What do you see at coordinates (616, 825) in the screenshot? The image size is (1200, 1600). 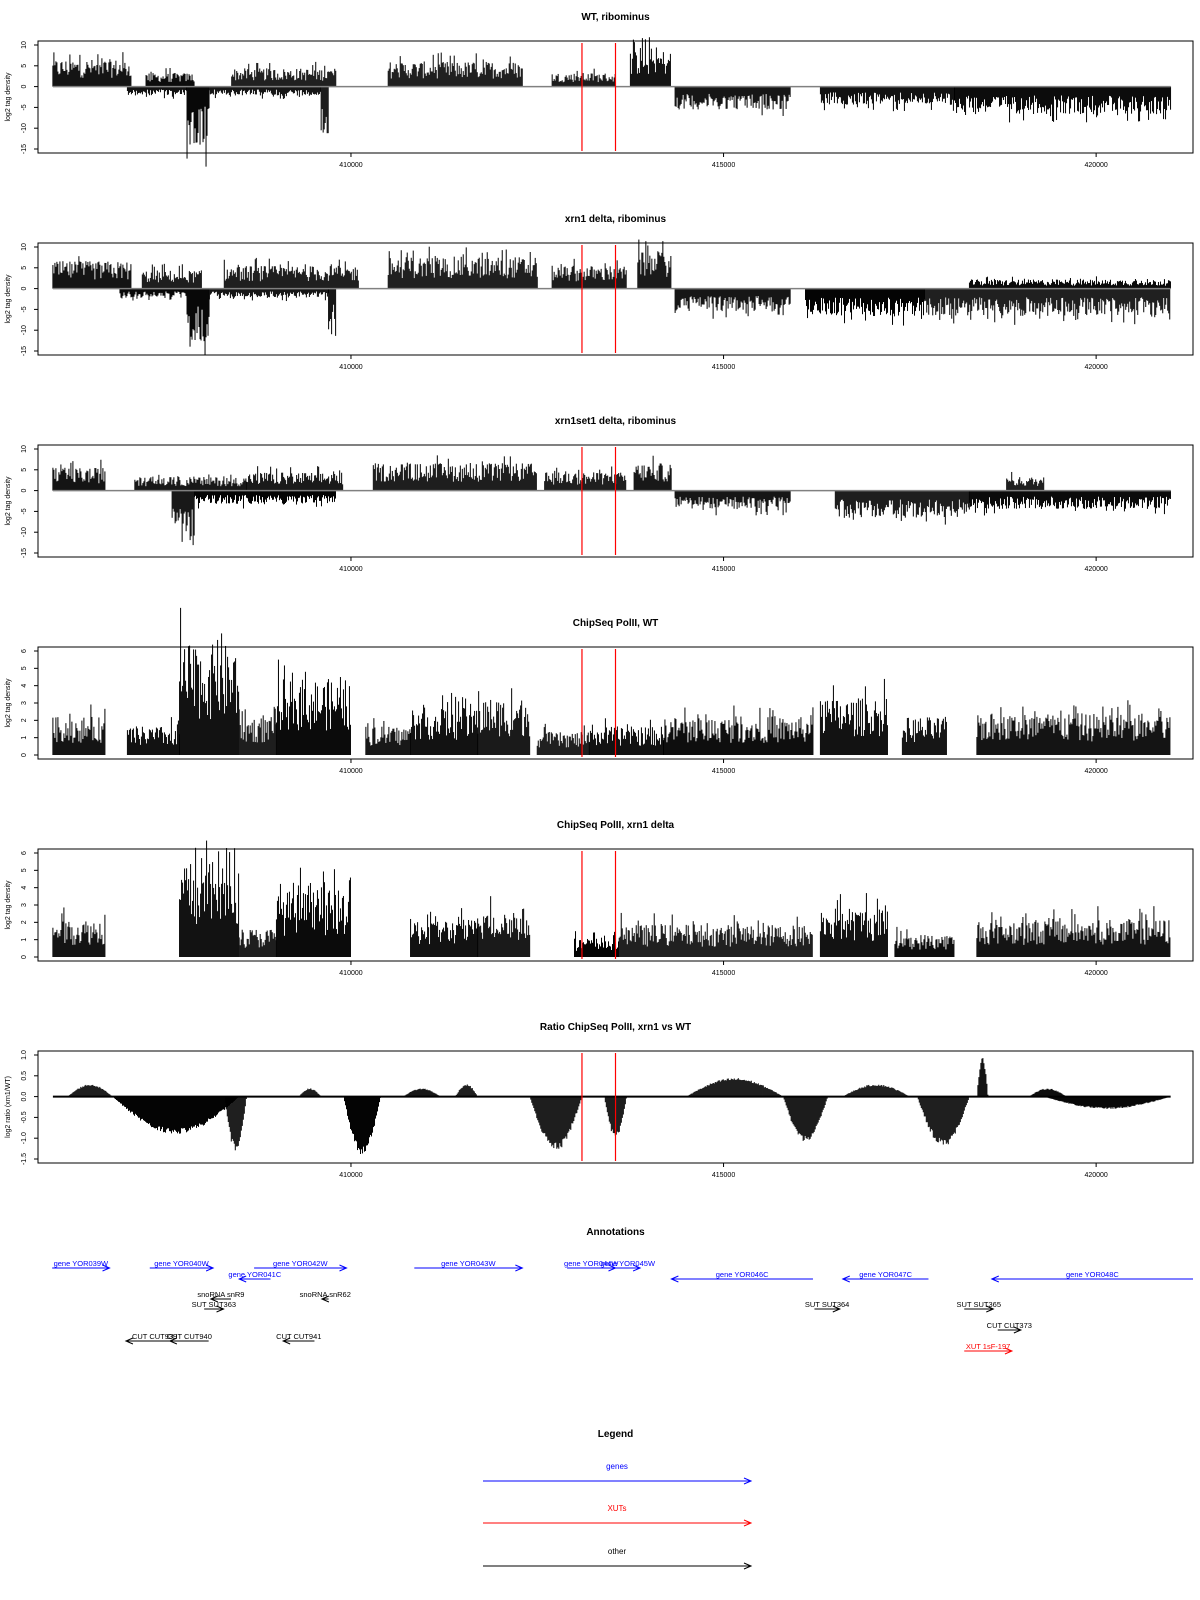 I see `chart-title: ChipSeq PolII, xrn1 delta` at bounding box center [616, 825].